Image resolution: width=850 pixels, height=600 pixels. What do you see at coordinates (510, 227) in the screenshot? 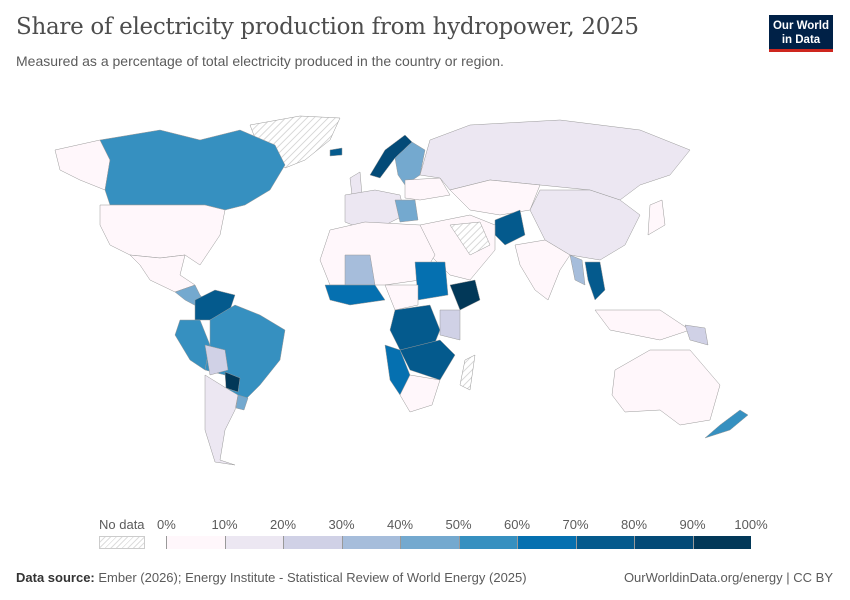
I see `region-afghanistan-tajikistan` at bounding box center [510, 227].